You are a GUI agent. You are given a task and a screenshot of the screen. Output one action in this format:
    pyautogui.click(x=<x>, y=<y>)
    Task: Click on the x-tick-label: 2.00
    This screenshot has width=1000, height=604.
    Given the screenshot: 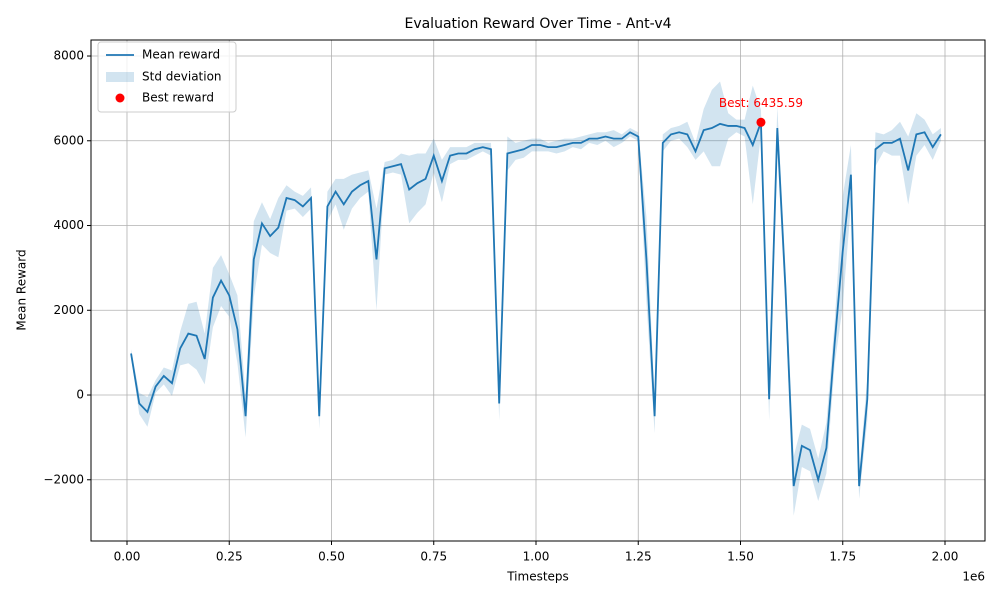 What is the action you would take?
    pyautogui.click(x=945, y=557)
    